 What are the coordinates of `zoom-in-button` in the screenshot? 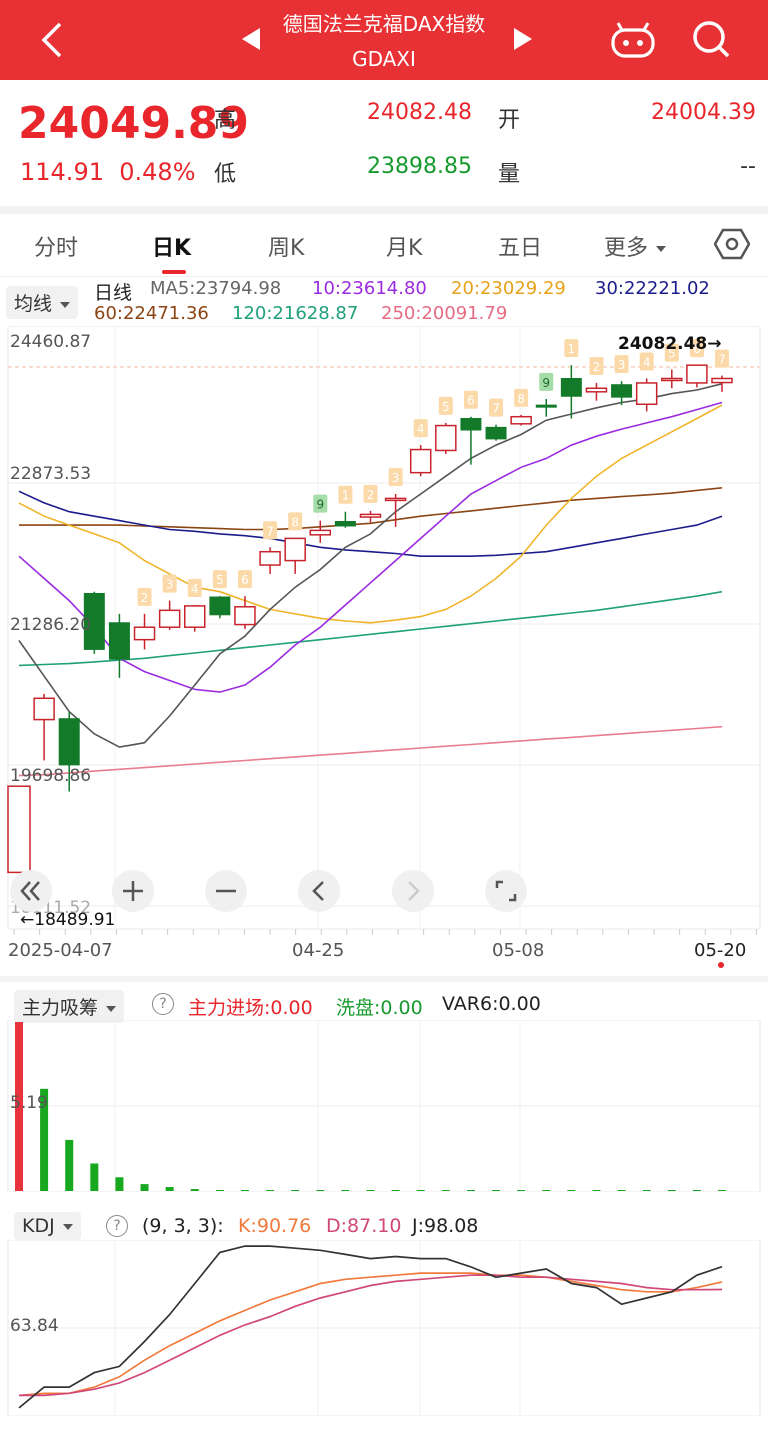 It's located at (133, 891).